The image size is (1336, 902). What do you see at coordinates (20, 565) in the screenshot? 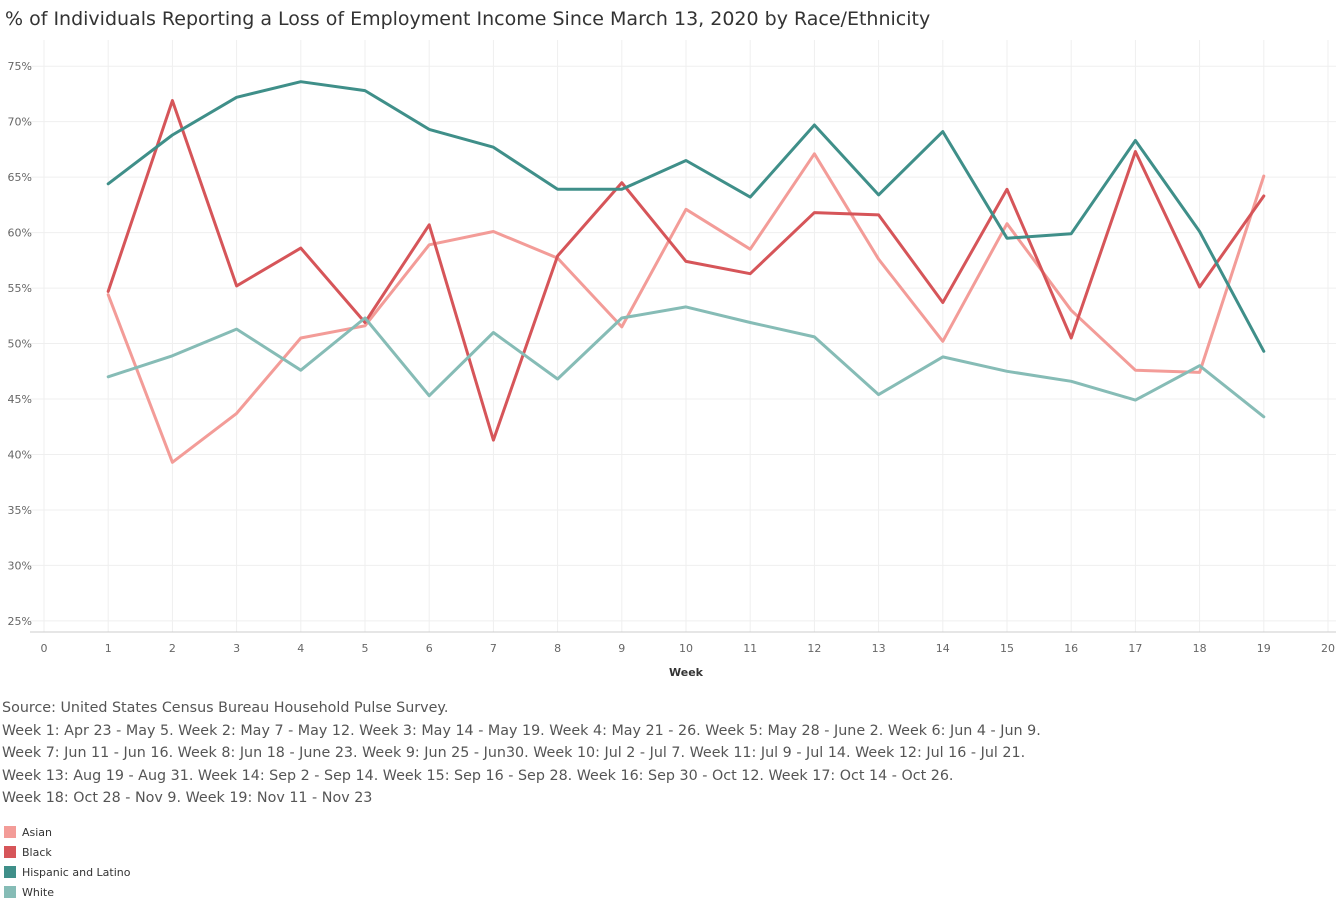
I see `y-tick-label: 30%` at bounding box center [20, 565].